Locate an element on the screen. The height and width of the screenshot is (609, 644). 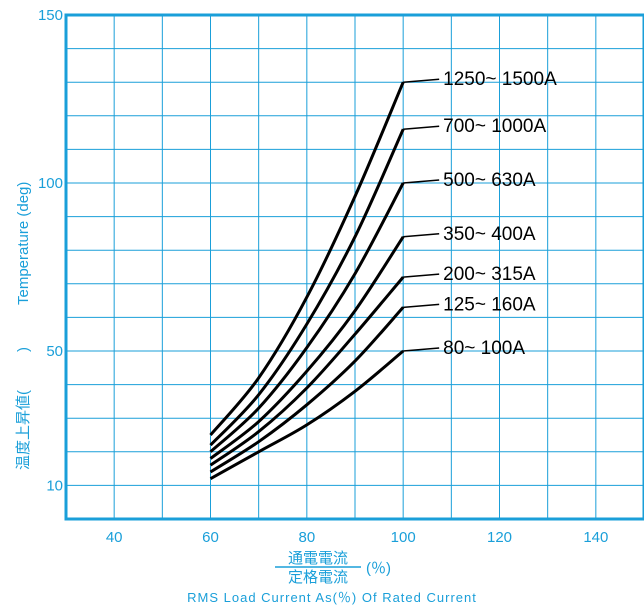
y-axis-title-close: ) is located at coordinates (23, 349).